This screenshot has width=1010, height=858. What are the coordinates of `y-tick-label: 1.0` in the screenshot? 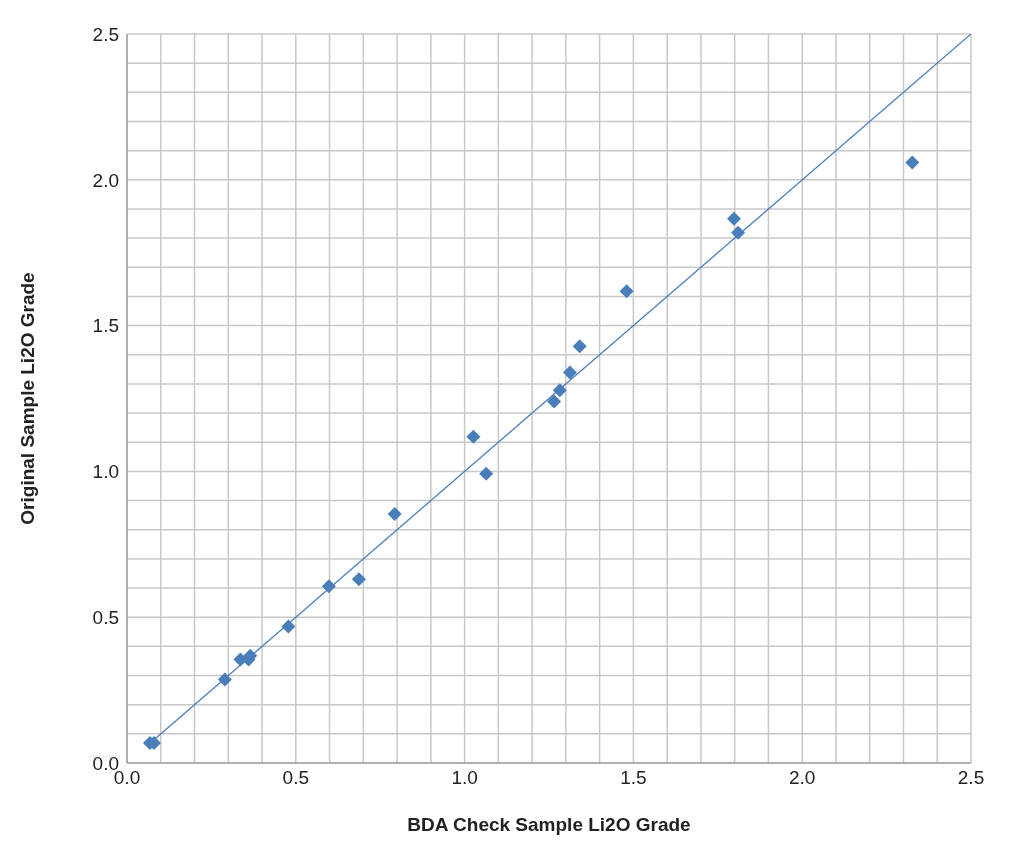 It's located at (105, 472).